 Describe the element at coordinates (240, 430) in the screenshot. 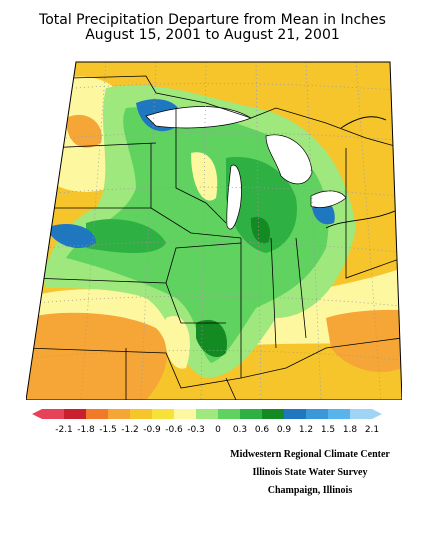

I see `legend-label: 0.3` at that location.